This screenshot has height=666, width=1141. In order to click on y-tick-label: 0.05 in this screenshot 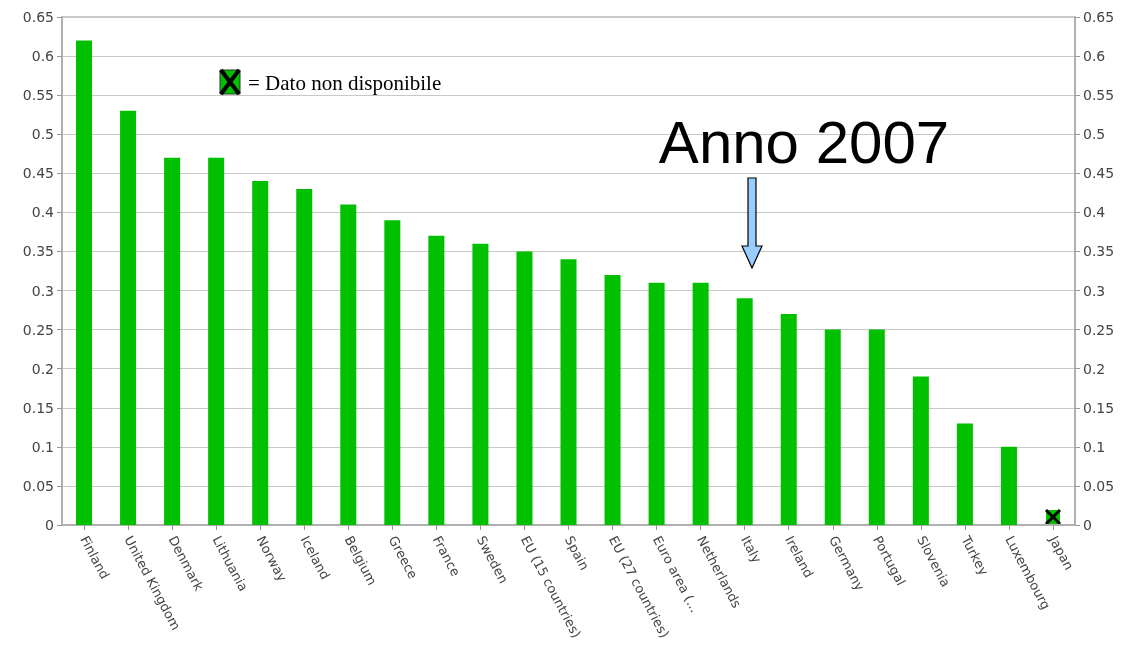, I will do `click(38, 485)`.